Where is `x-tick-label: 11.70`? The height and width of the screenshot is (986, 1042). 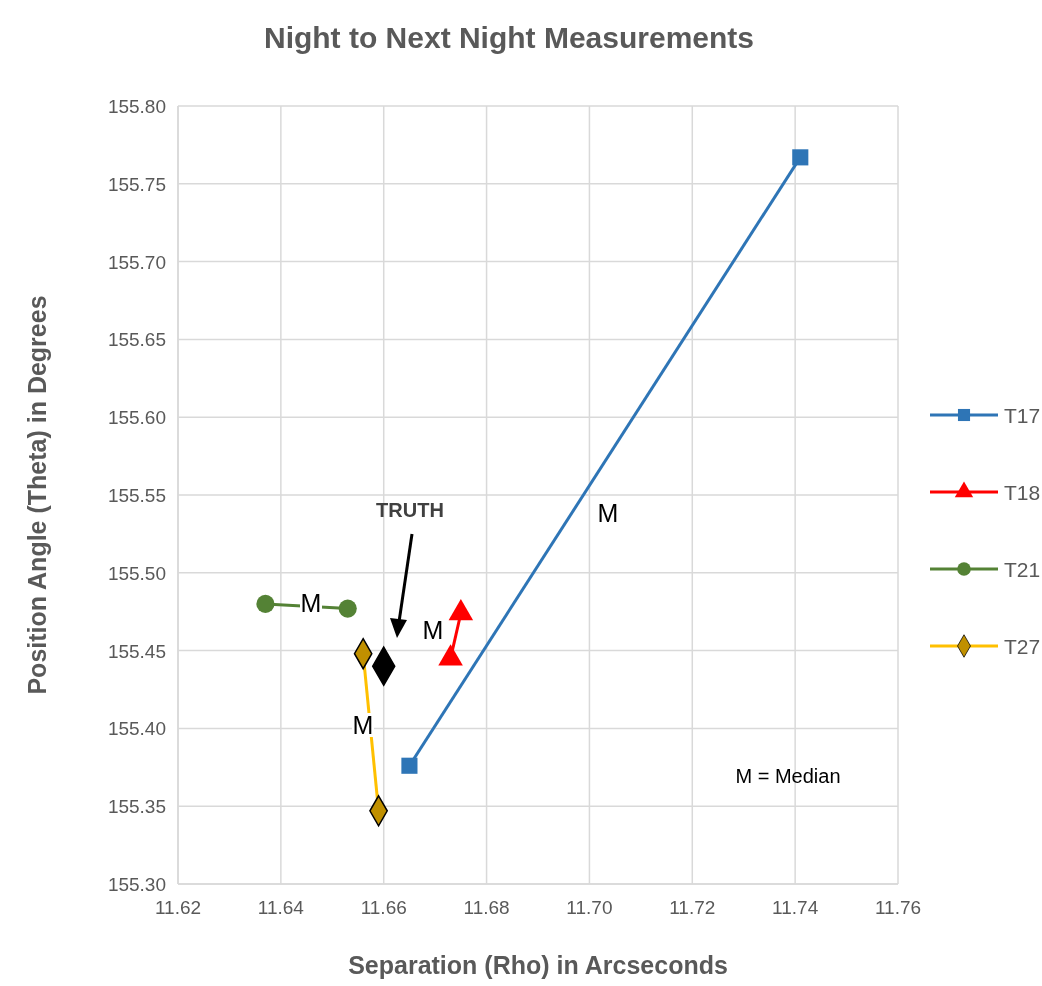
x-tick-label: 11.70 is located at coordinates (589, 907).